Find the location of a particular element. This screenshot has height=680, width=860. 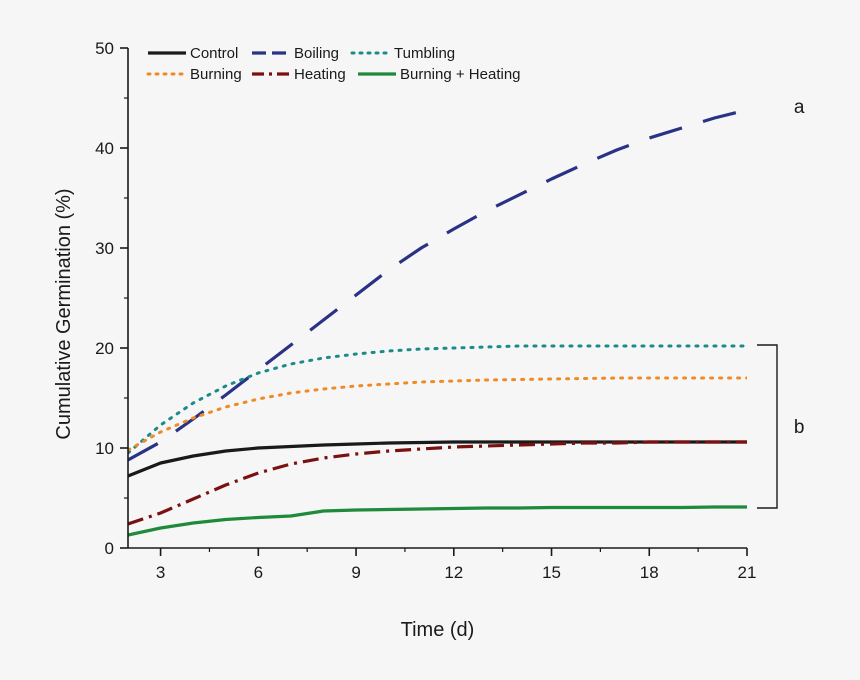

legend-label-burning: Burning is located at coordinates (216, 74).